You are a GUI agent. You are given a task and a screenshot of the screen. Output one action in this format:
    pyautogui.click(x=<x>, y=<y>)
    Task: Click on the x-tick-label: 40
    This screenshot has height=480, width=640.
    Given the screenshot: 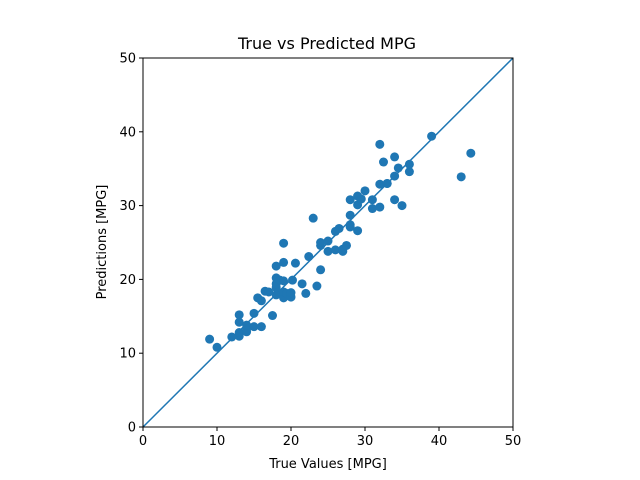 What is the action you would take?
    pyautogui.click(x=439, y=441)
    